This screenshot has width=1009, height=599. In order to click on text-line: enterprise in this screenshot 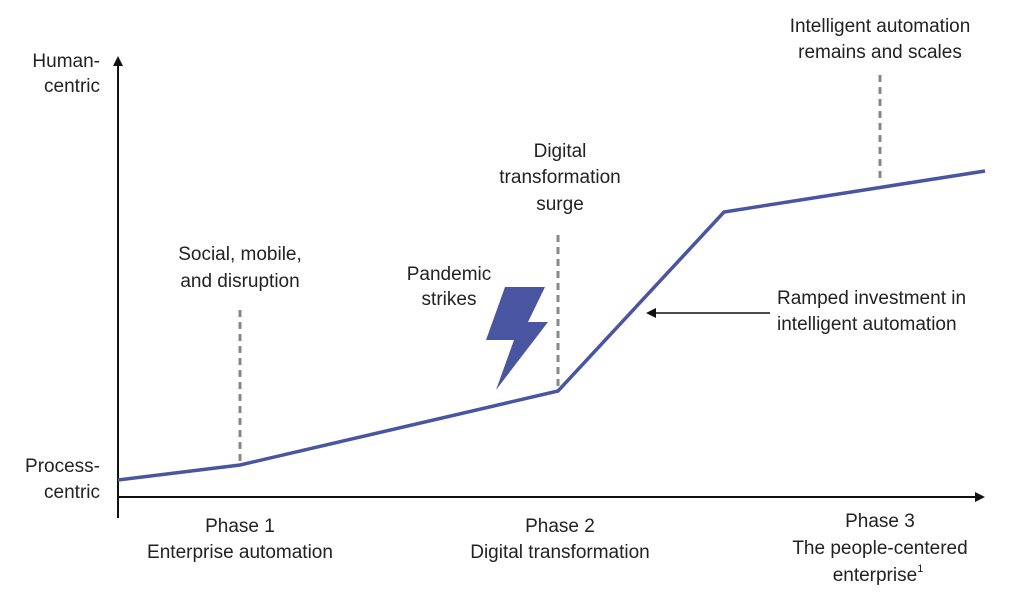, I will do `click(875, 575)`.